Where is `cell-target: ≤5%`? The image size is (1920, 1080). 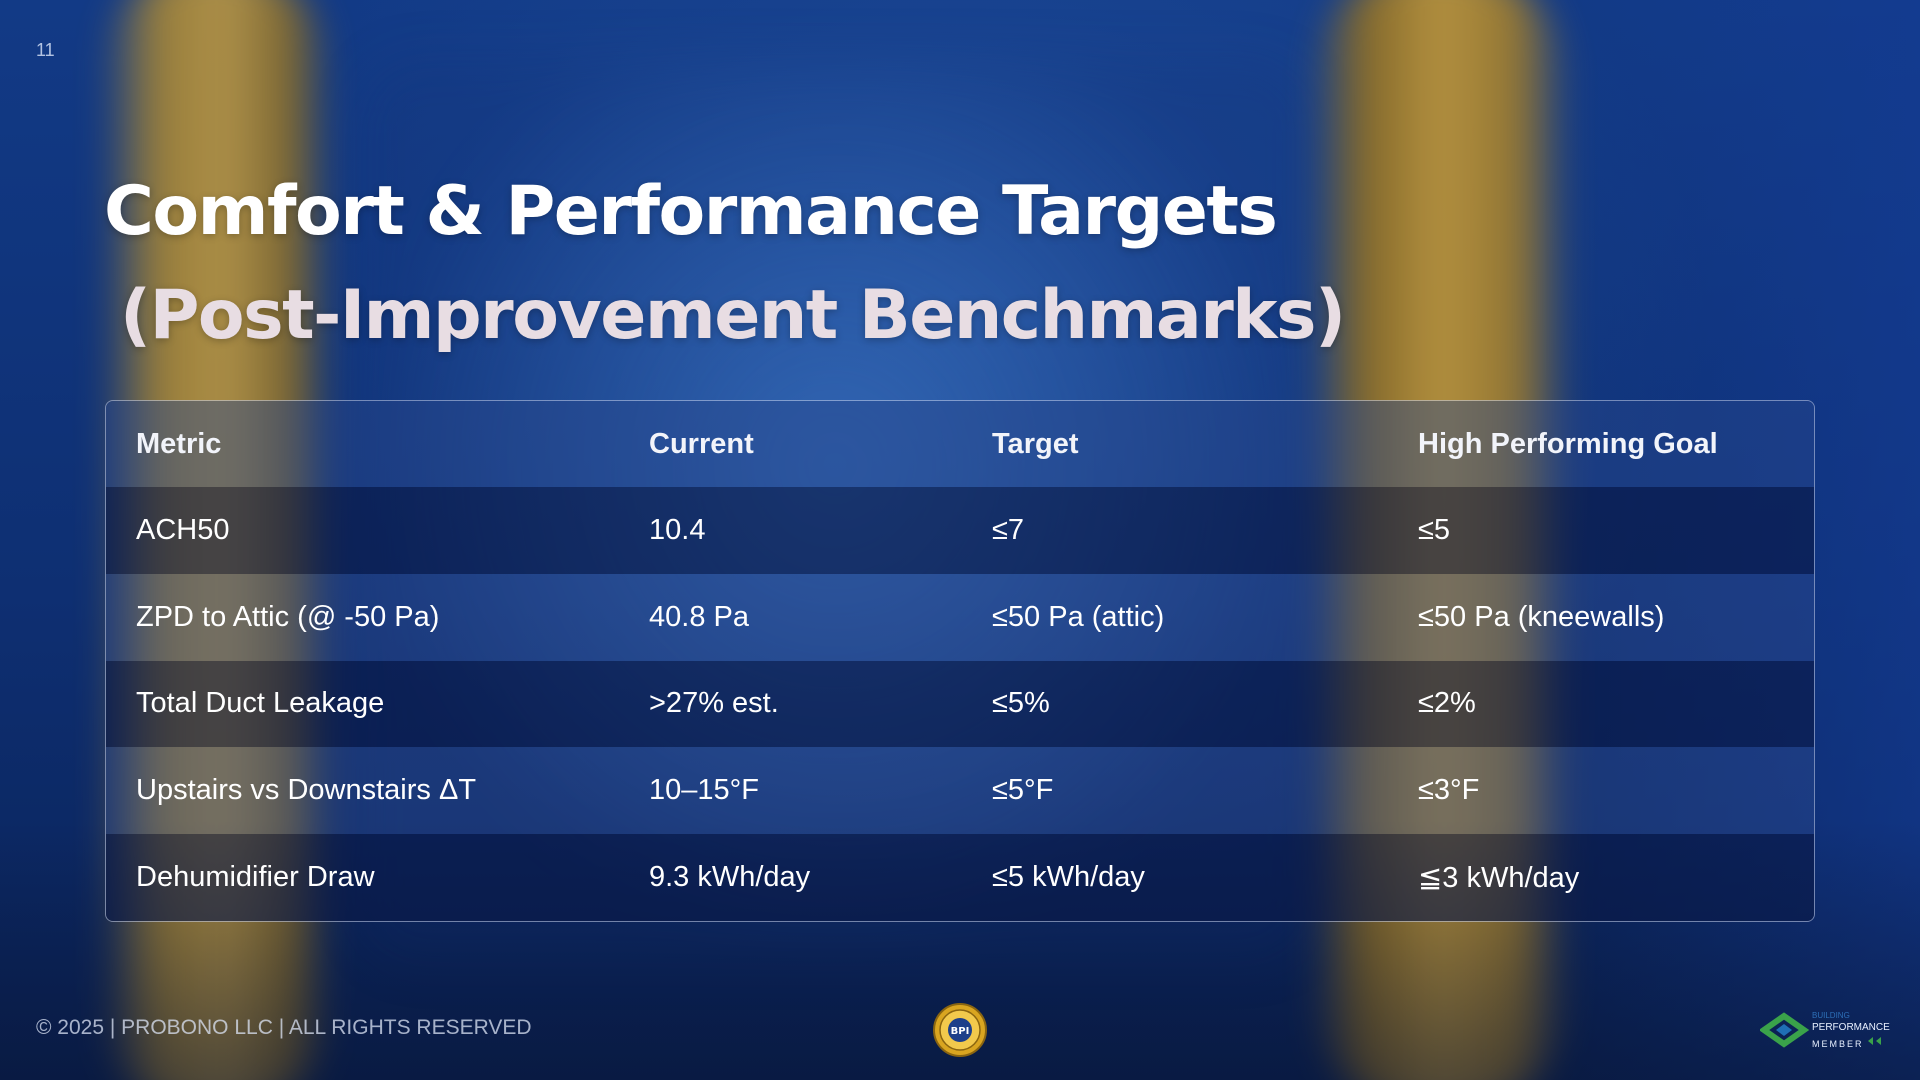
cell-target: ≤5% is located at coordinates (1175, 704).